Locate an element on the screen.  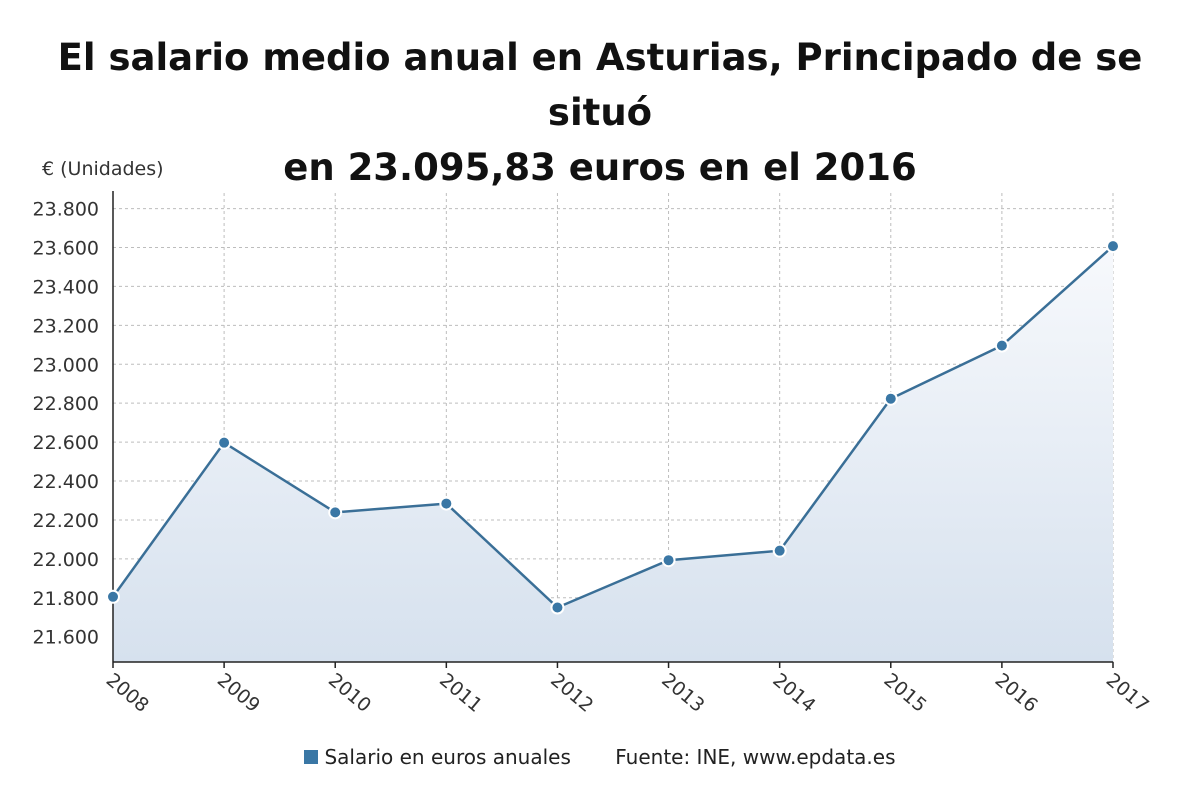
data-point-2010 is located at coordinates (335, 512).